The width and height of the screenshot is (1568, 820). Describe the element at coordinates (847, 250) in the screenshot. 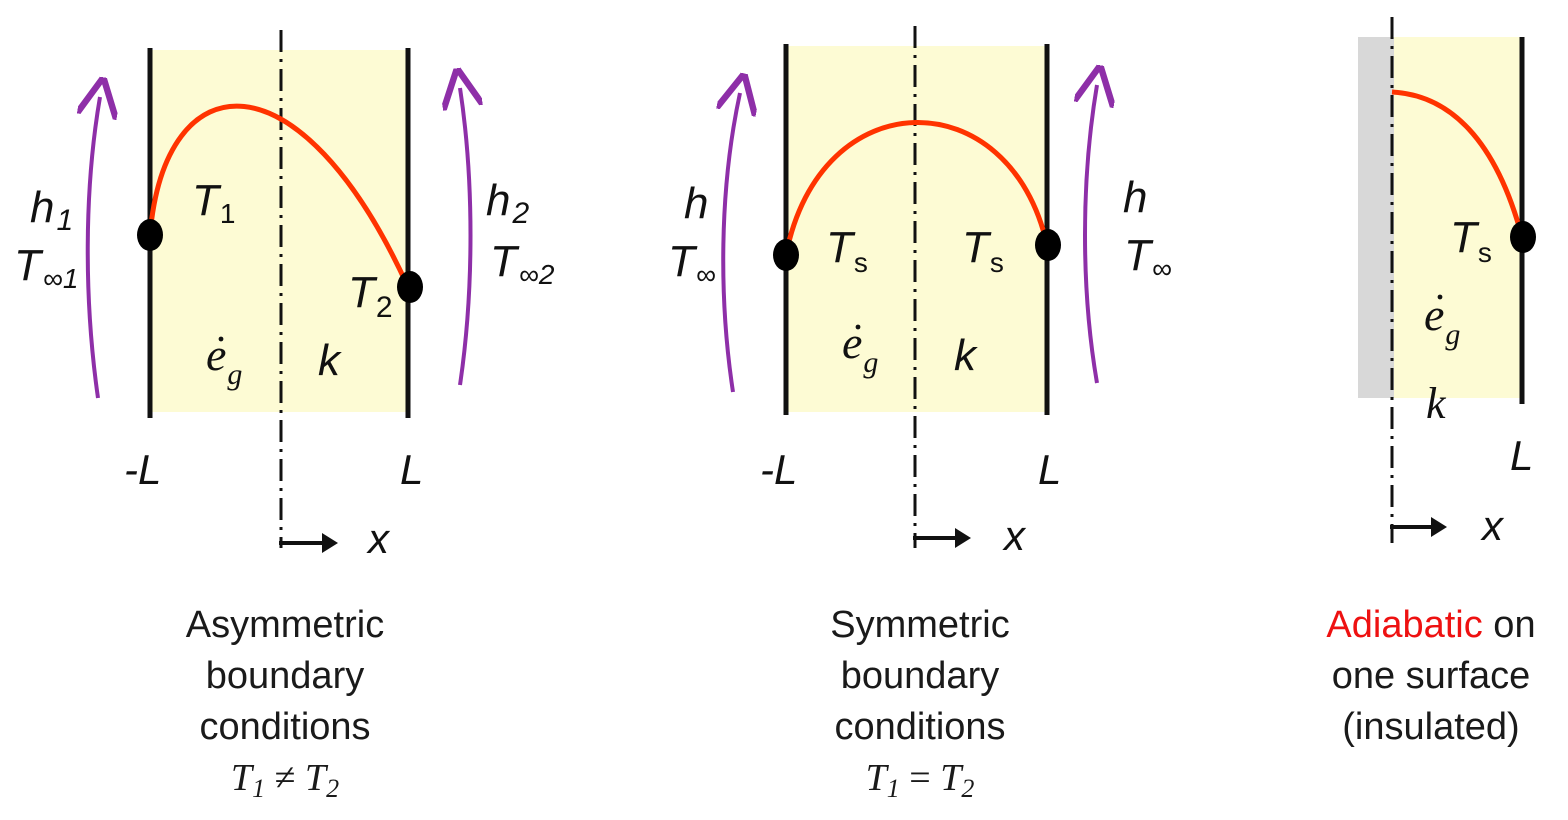

I see `ts-left-label: Ts` at that location.